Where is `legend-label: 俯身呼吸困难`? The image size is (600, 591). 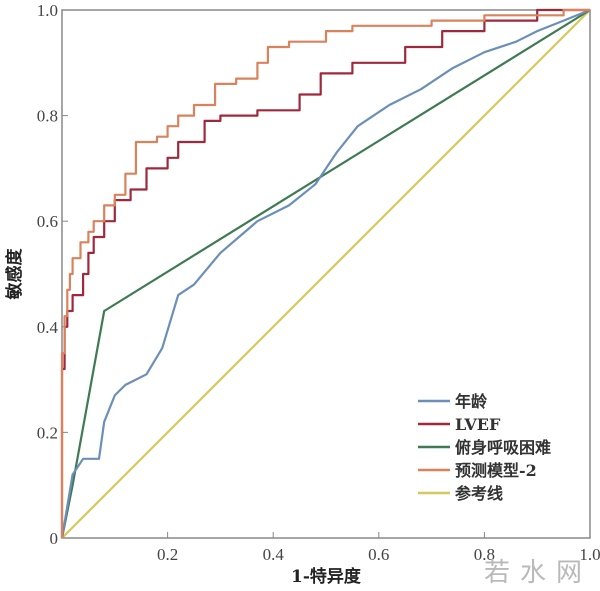 legend-label: 俯身呼吸困难 is located at coordinates (503, 447).